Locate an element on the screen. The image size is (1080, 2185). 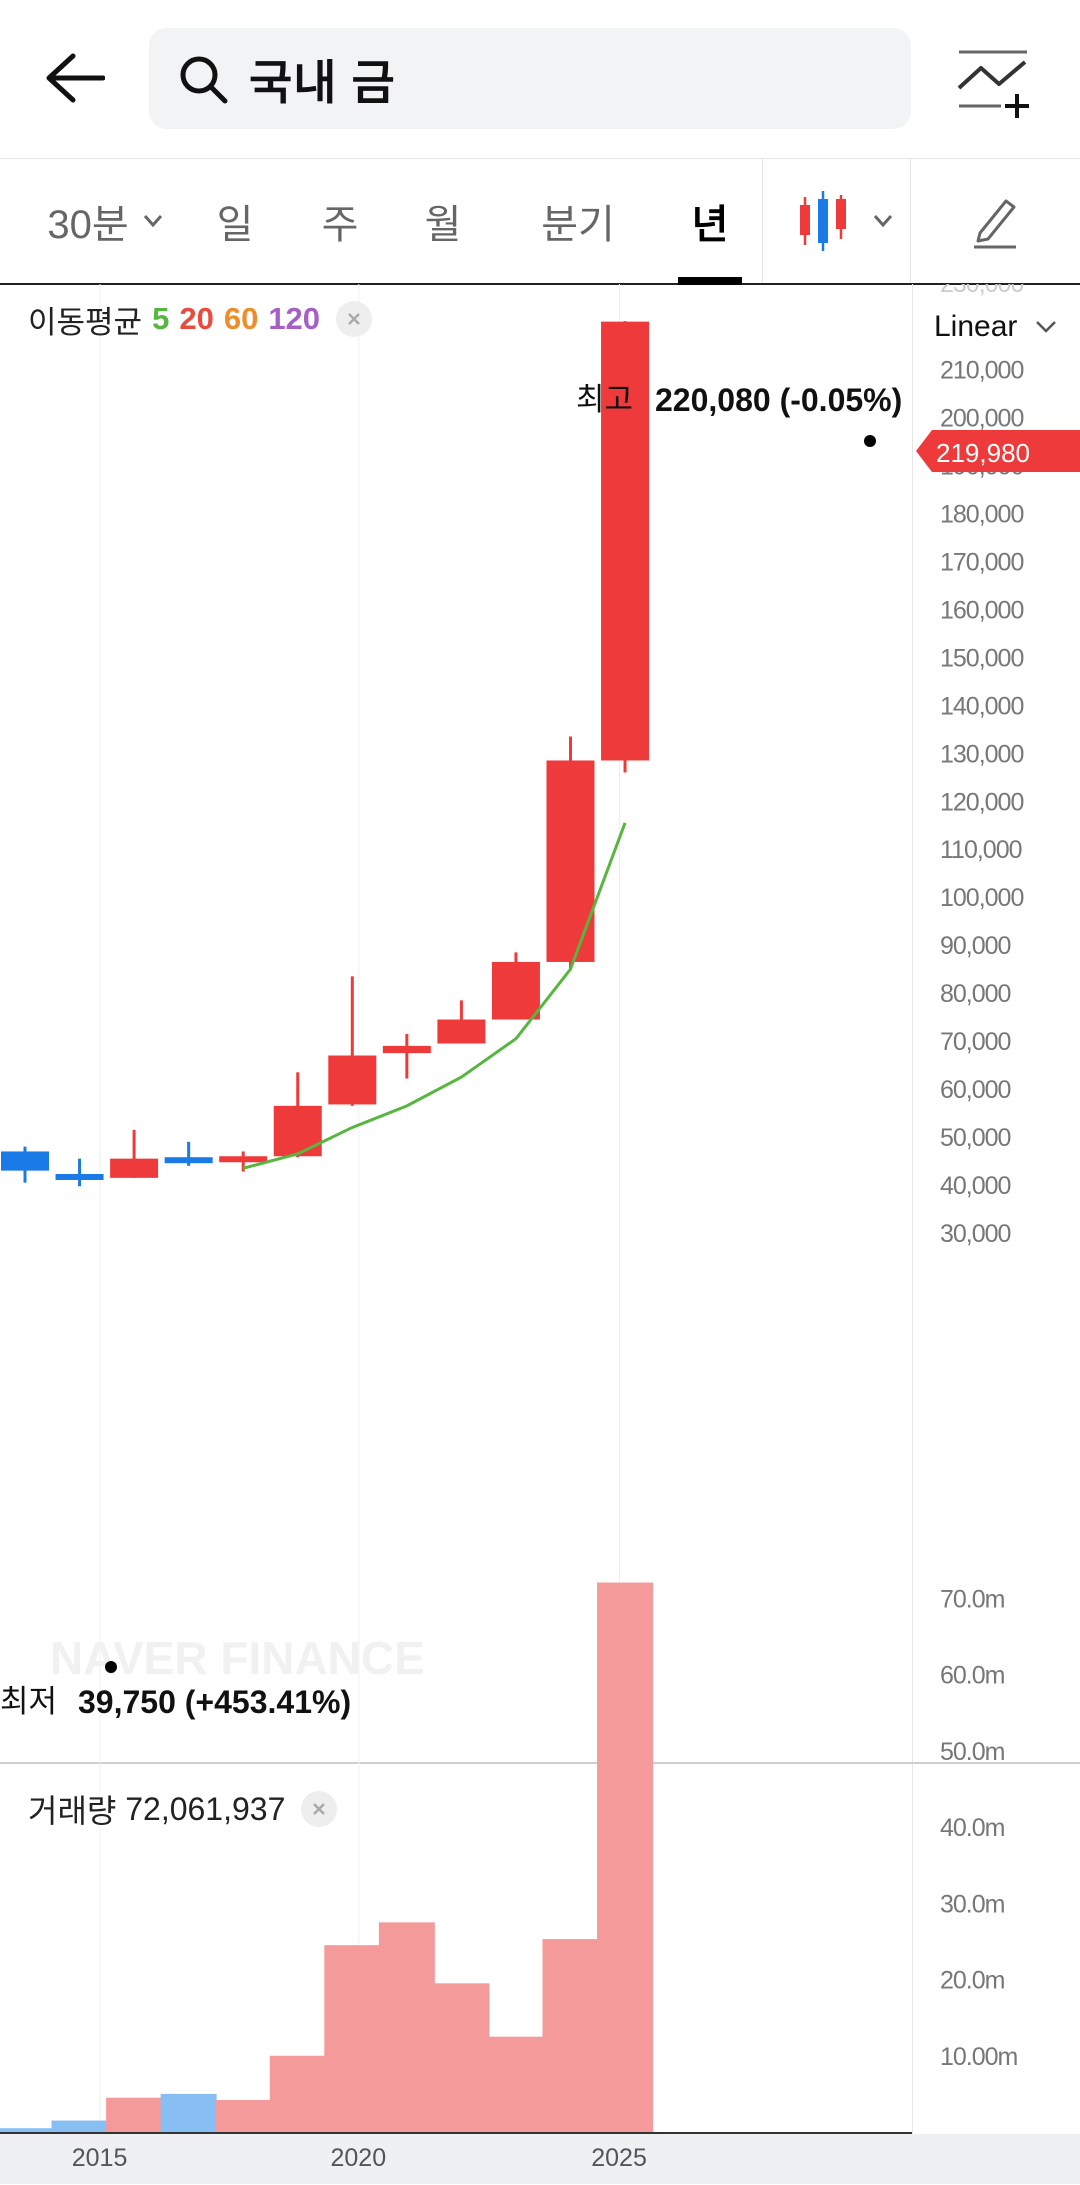
price-tick-label: 230,000 is located at coordinates (981, 291).